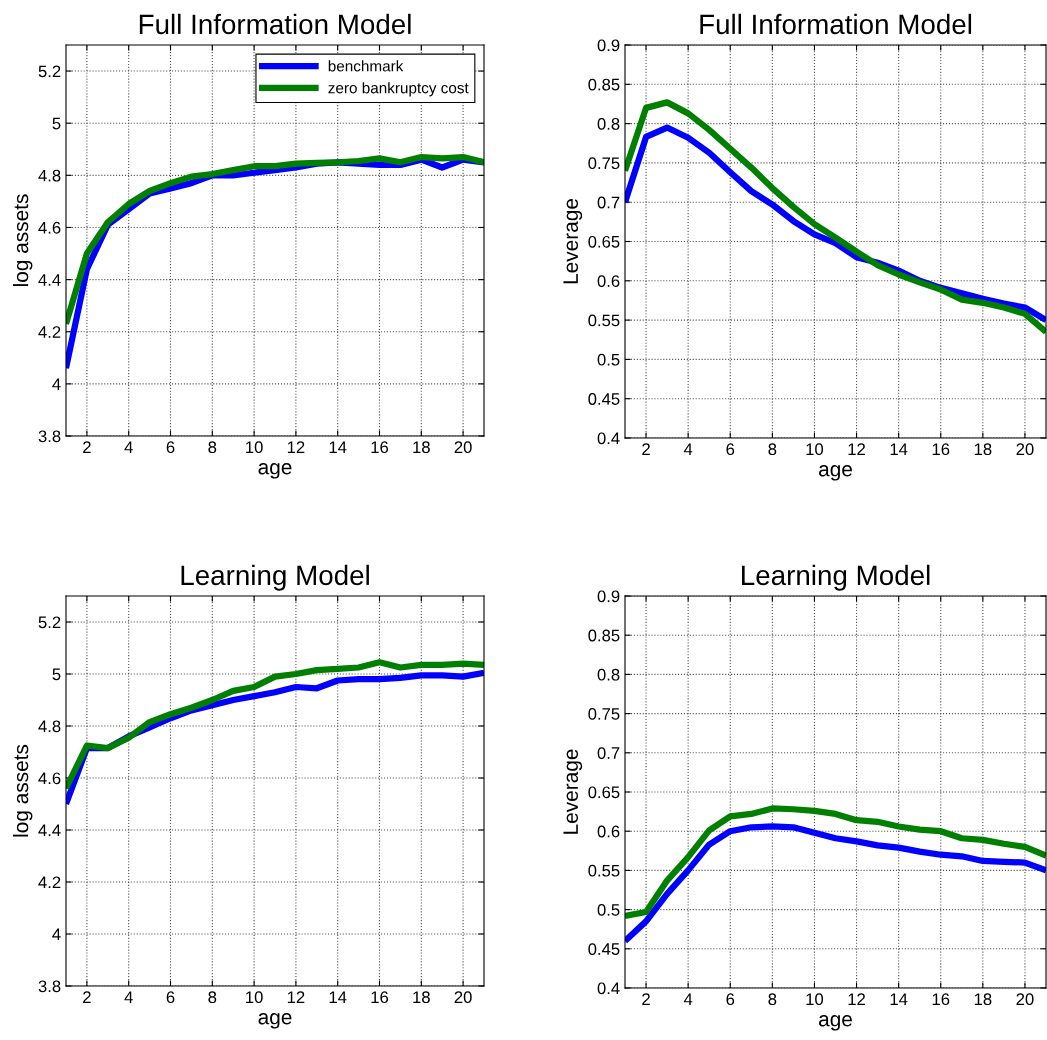  What do you see at coordinates (398, 89) in the screenshot?
I see `legend-label: zero bankruptcy cost` at bounding box center [398, 89].